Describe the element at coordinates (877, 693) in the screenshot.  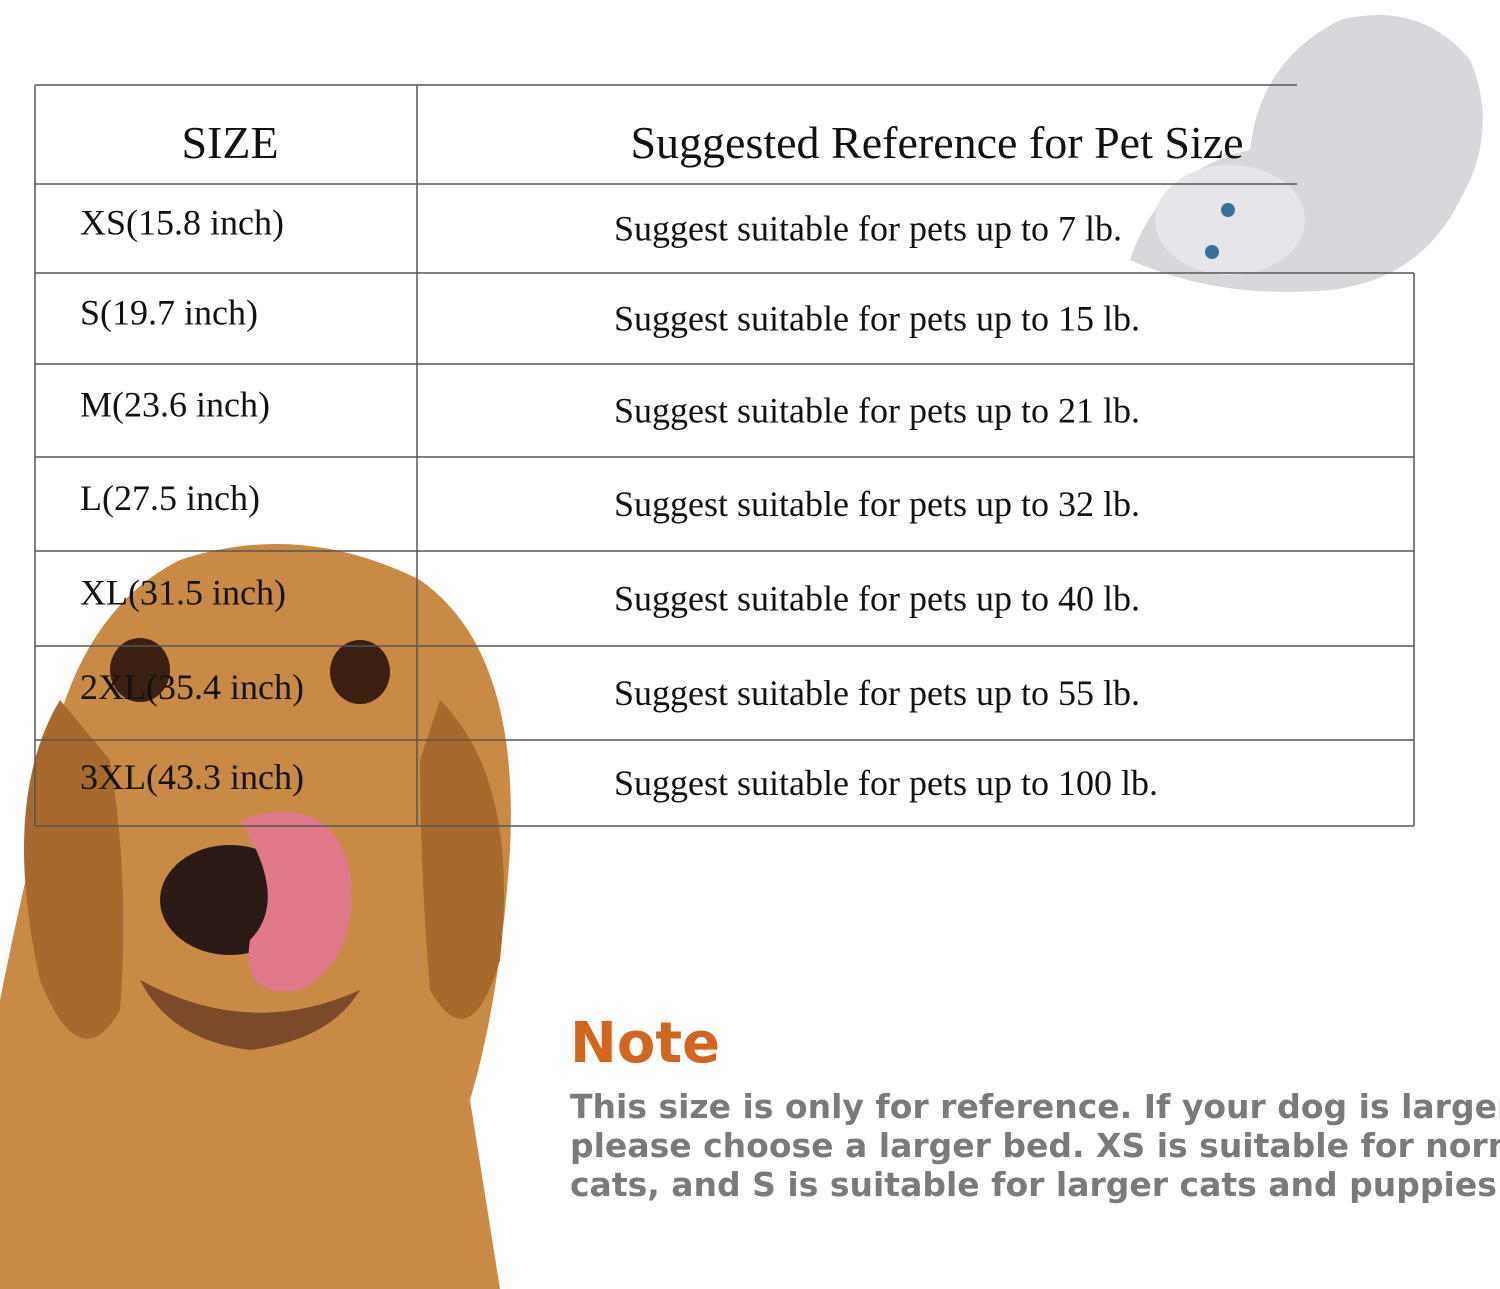
I see `reference-cell: Suggest suitable for pets up to 55 lb.` at that location.